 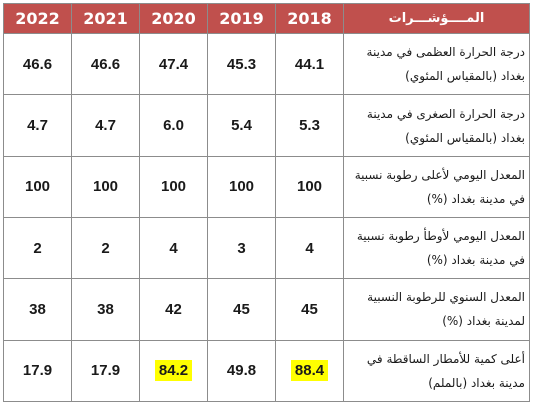 I want to click on value-cell: 49.8, so click(x=241, y=371).